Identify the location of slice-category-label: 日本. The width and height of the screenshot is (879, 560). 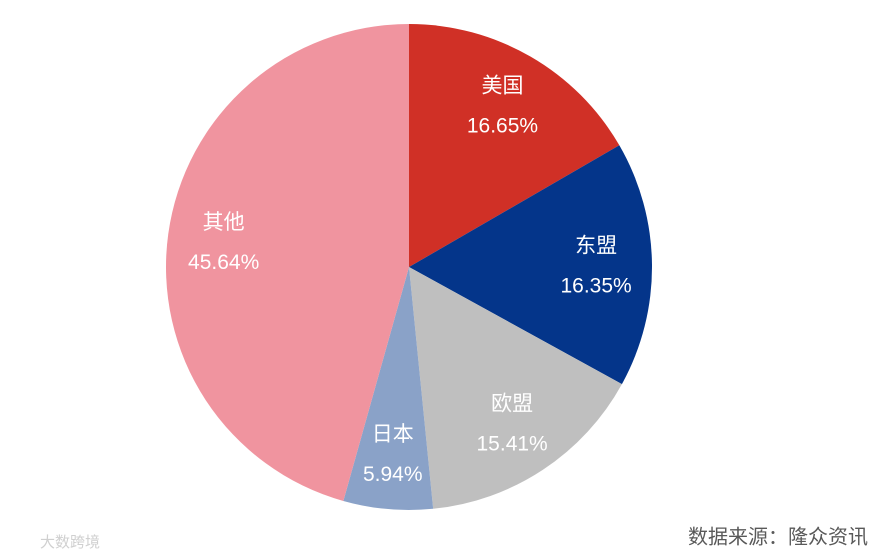
(393, 434).